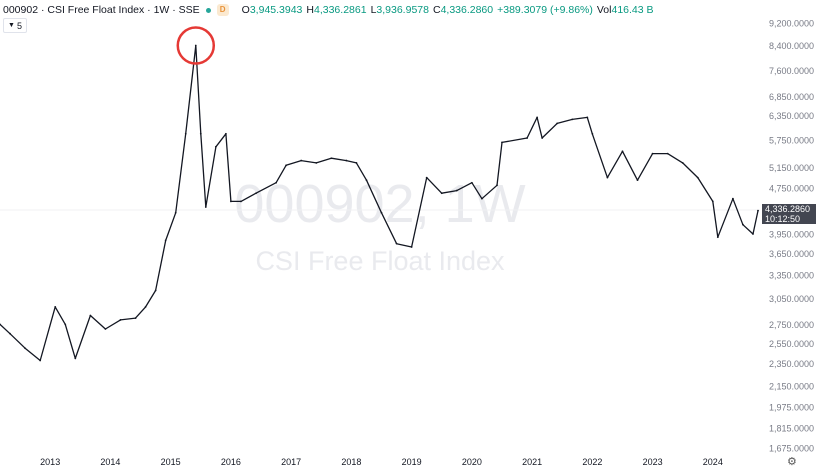 The height and width of the screenshot is (474, 820). What do you see at coordinates (171, 462) in the screenshot?
I see `x-tick-label-2015: 2015` at bounding box center [171, 462].